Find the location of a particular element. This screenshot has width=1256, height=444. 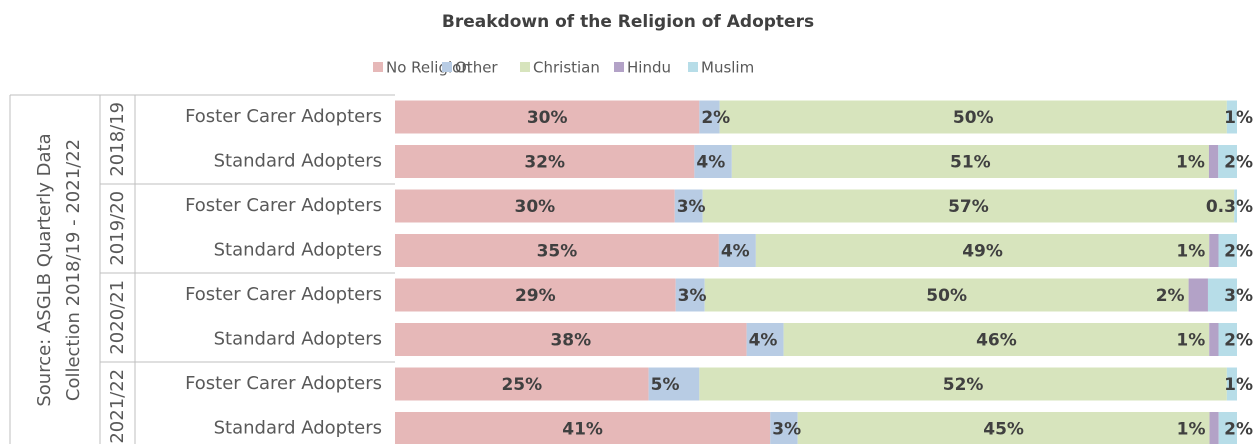

data-label: 57% is located at coordinates (968, 207).